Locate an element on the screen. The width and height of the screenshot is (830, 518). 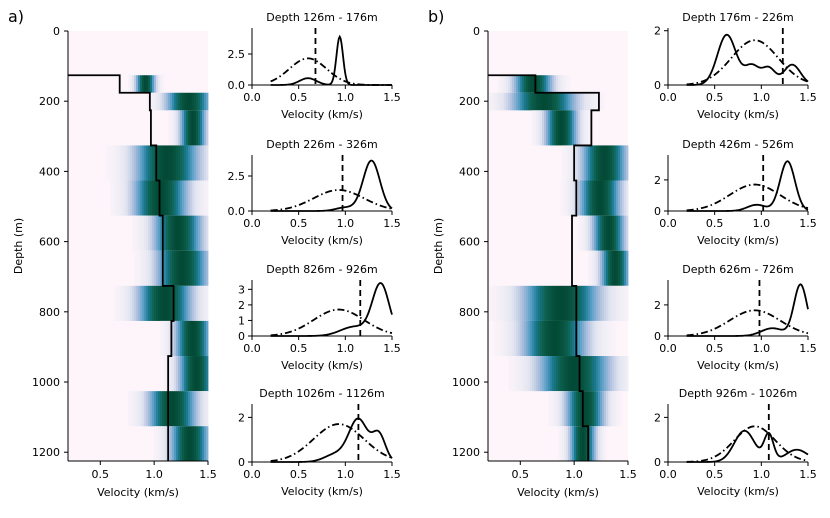
panel-a-label: a) is located at coordinates (16, 16).